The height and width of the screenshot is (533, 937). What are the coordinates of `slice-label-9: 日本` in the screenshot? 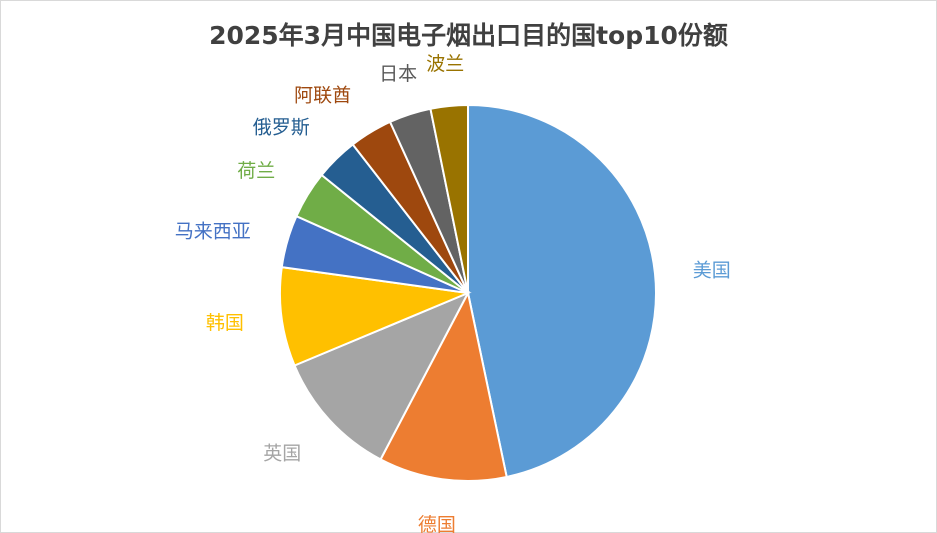 It's located at (398, 74).